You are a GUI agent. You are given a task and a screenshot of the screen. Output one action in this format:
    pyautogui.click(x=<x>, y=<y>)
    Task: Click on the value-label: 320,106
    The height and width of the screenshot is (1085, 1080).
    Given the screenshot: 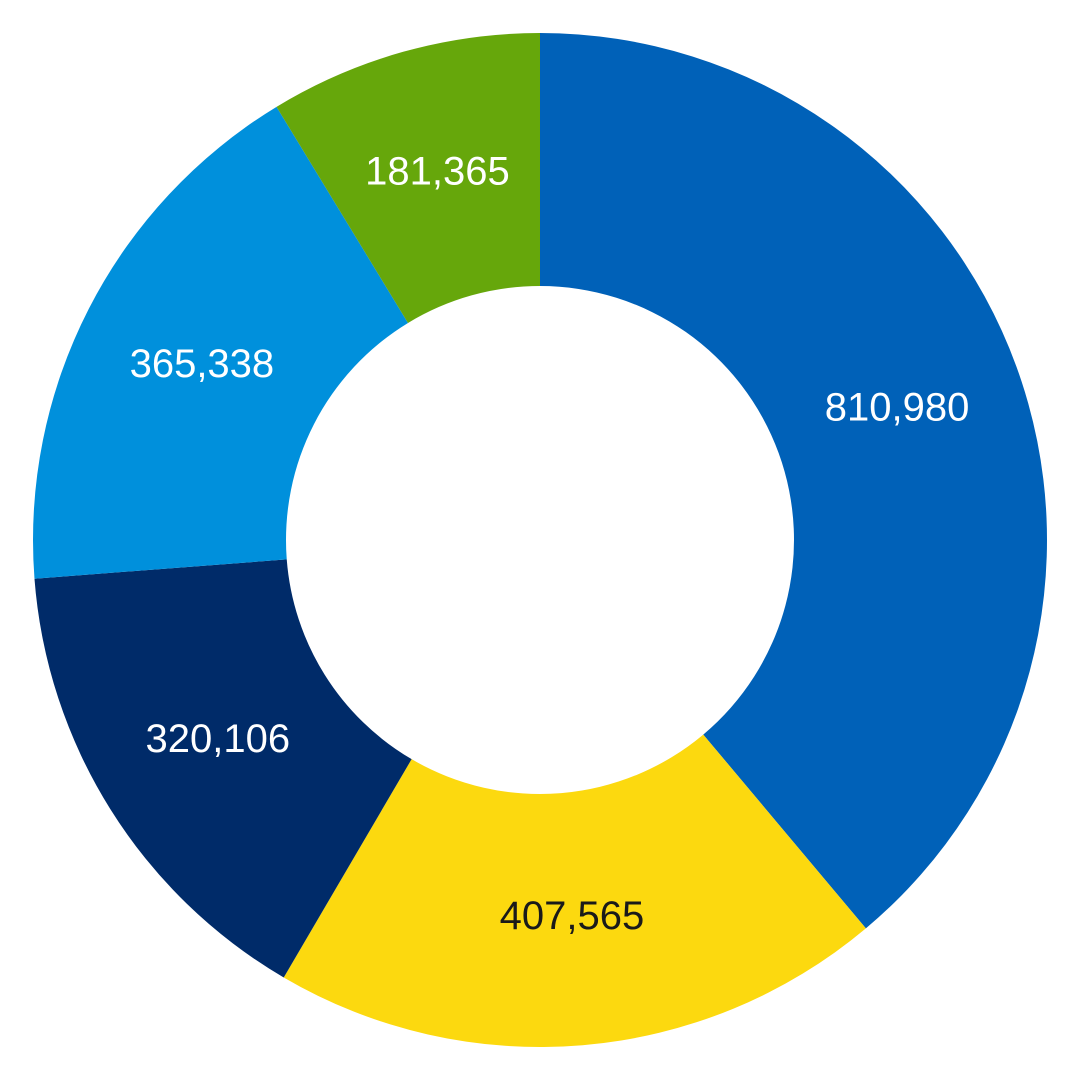 What is the action you would take?
    pyautogui.click(x=217, y=739)
    